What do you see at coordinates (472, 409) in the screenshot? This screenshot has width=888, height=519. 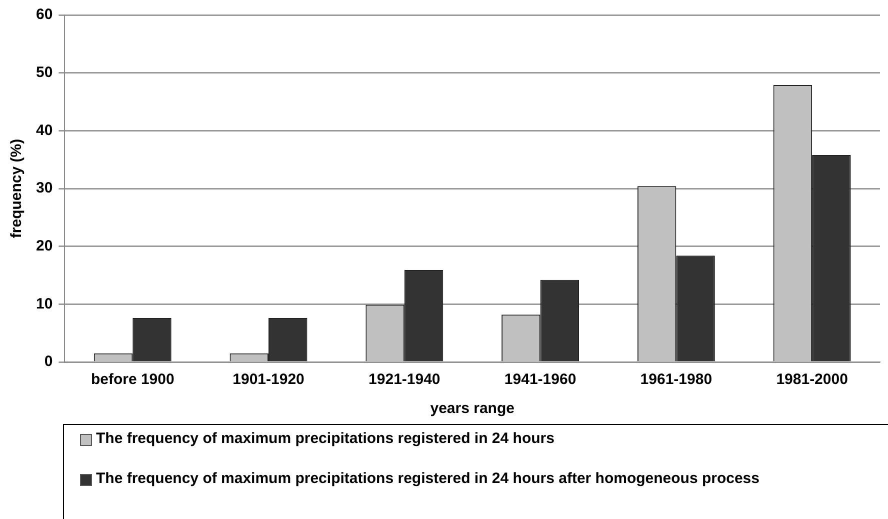 I see `x-axis-title: years range` at bounding box center [472, 409].